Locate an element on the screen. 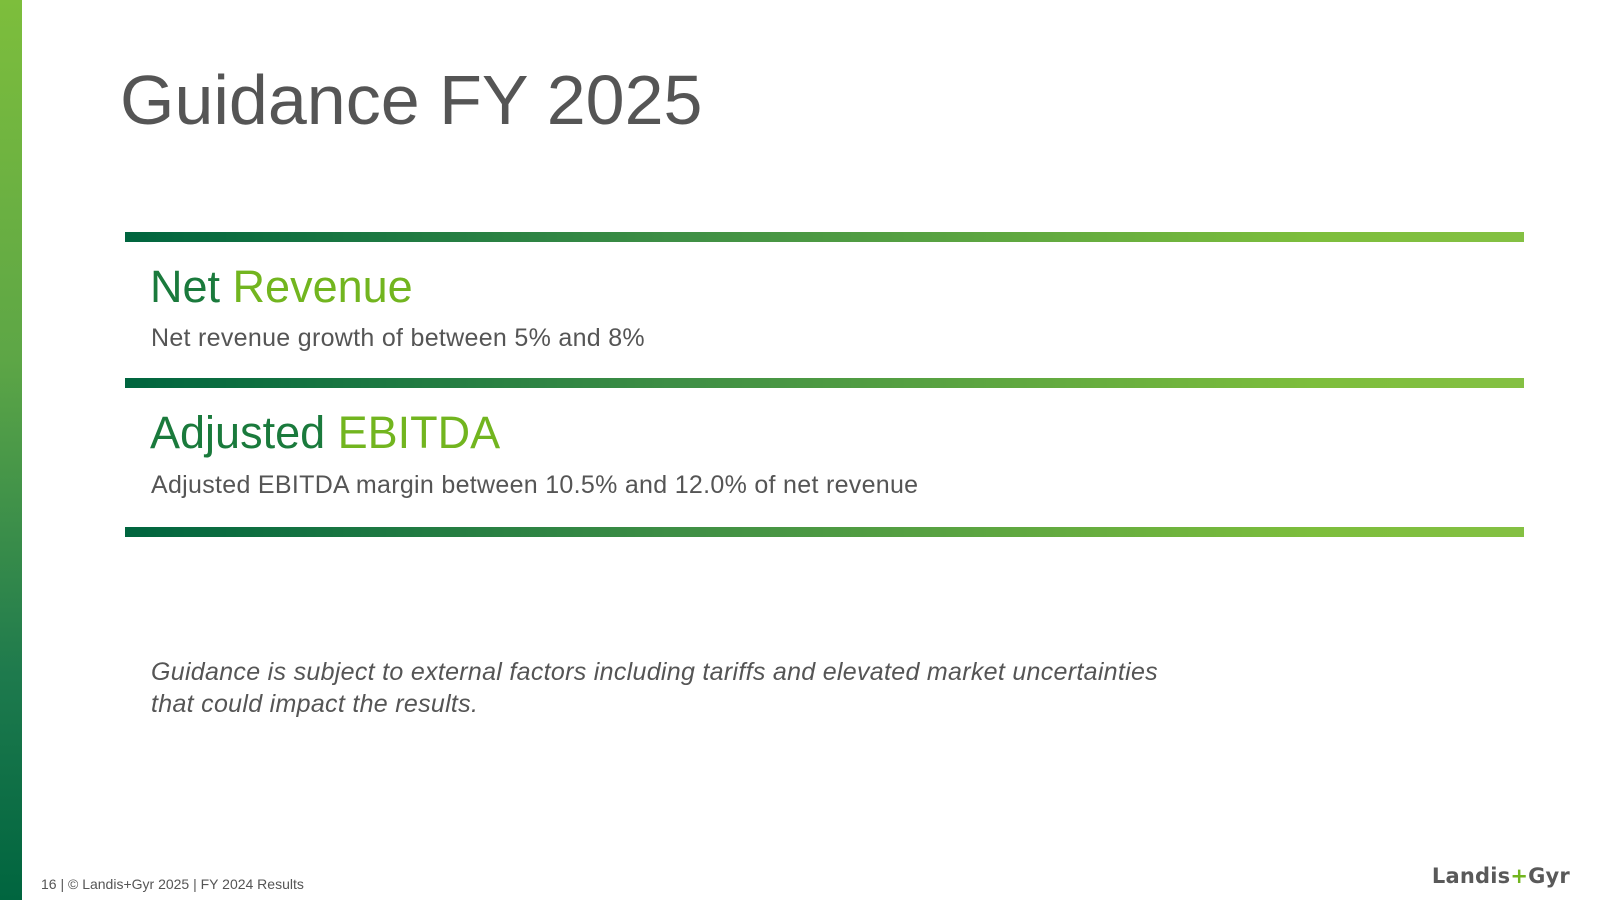 The height and width of the screenshot is (900, 1600). side-accent-bar is located at coordinates (11, 450).